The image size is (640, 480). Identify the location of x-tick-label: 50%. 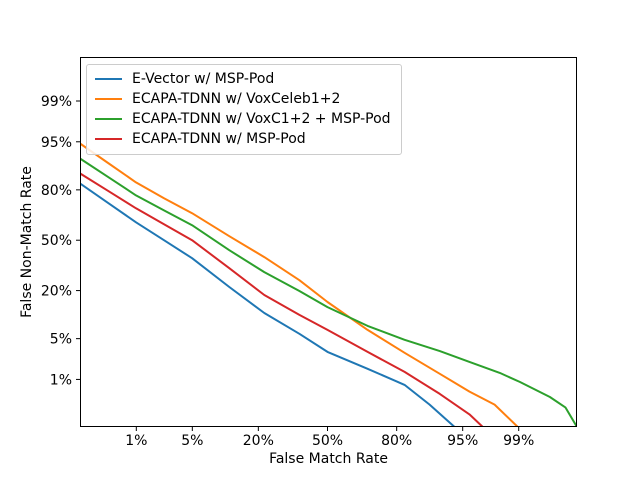
(327, 441).